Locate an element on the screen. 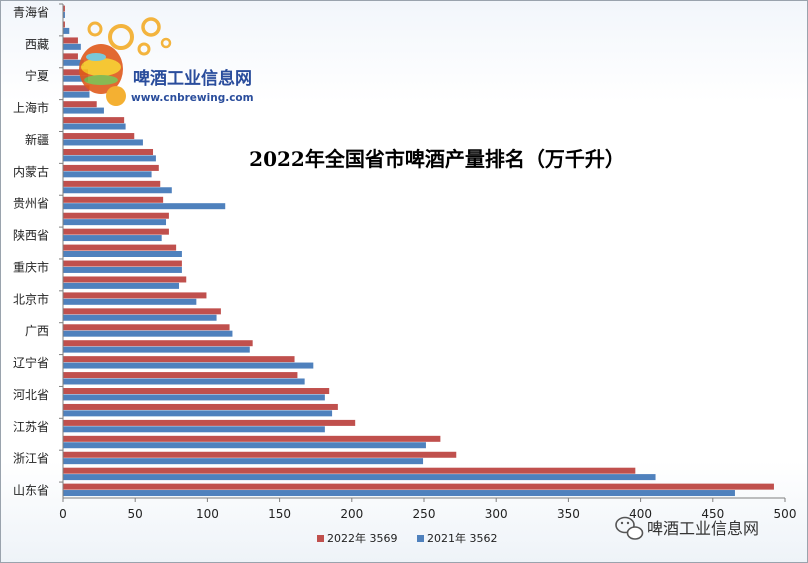 The height and width of the screenshot is (563, 808). legend-label-2021: 2021年 3562 is located at coordinates (462, 538).